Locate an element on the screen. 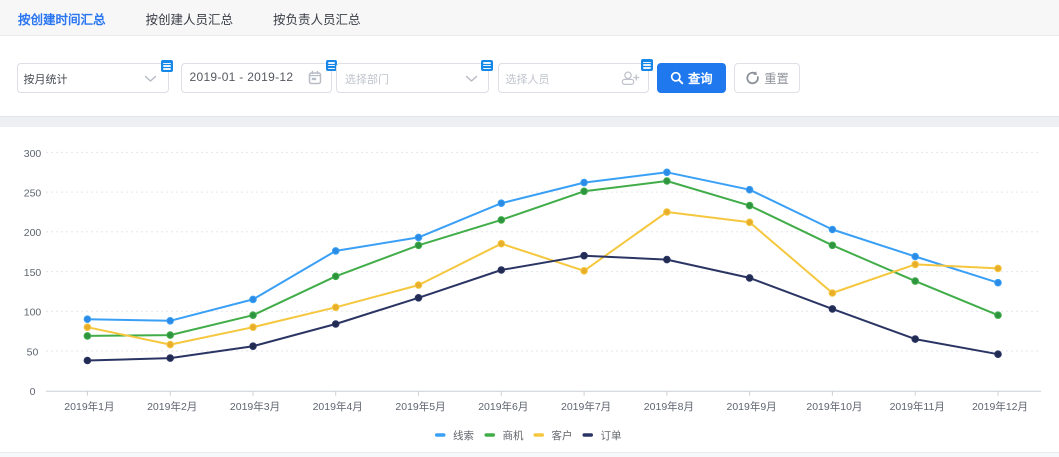 This screenshot has height=457, width=1059. svg-text: 50 is located at coordinates (33, 352).